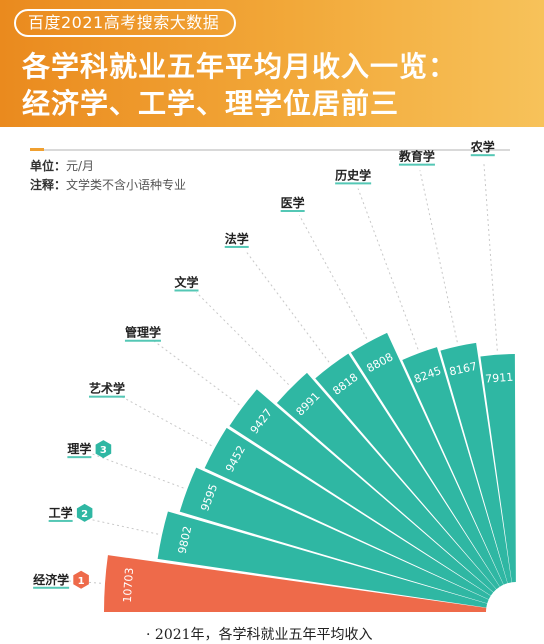 The width and height of the screenshot is (544, 644). I want to click on remark-value: 文学类不含小语种专业, so click(126, 185).